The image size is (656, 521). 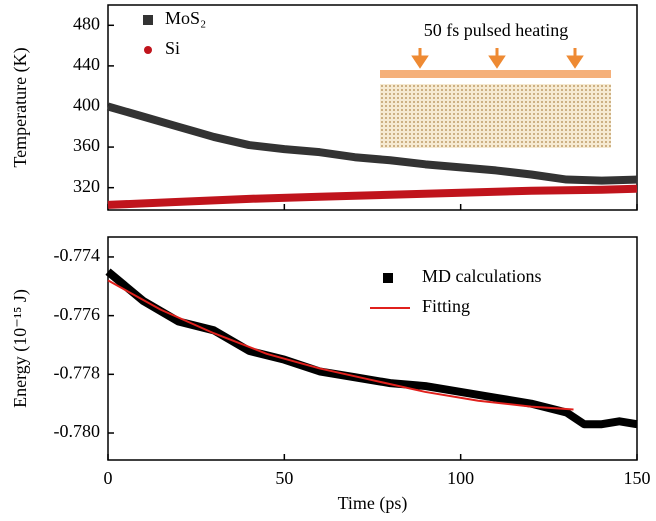 I want to click on x-tick-label: 100, so click(x=460, y=478).